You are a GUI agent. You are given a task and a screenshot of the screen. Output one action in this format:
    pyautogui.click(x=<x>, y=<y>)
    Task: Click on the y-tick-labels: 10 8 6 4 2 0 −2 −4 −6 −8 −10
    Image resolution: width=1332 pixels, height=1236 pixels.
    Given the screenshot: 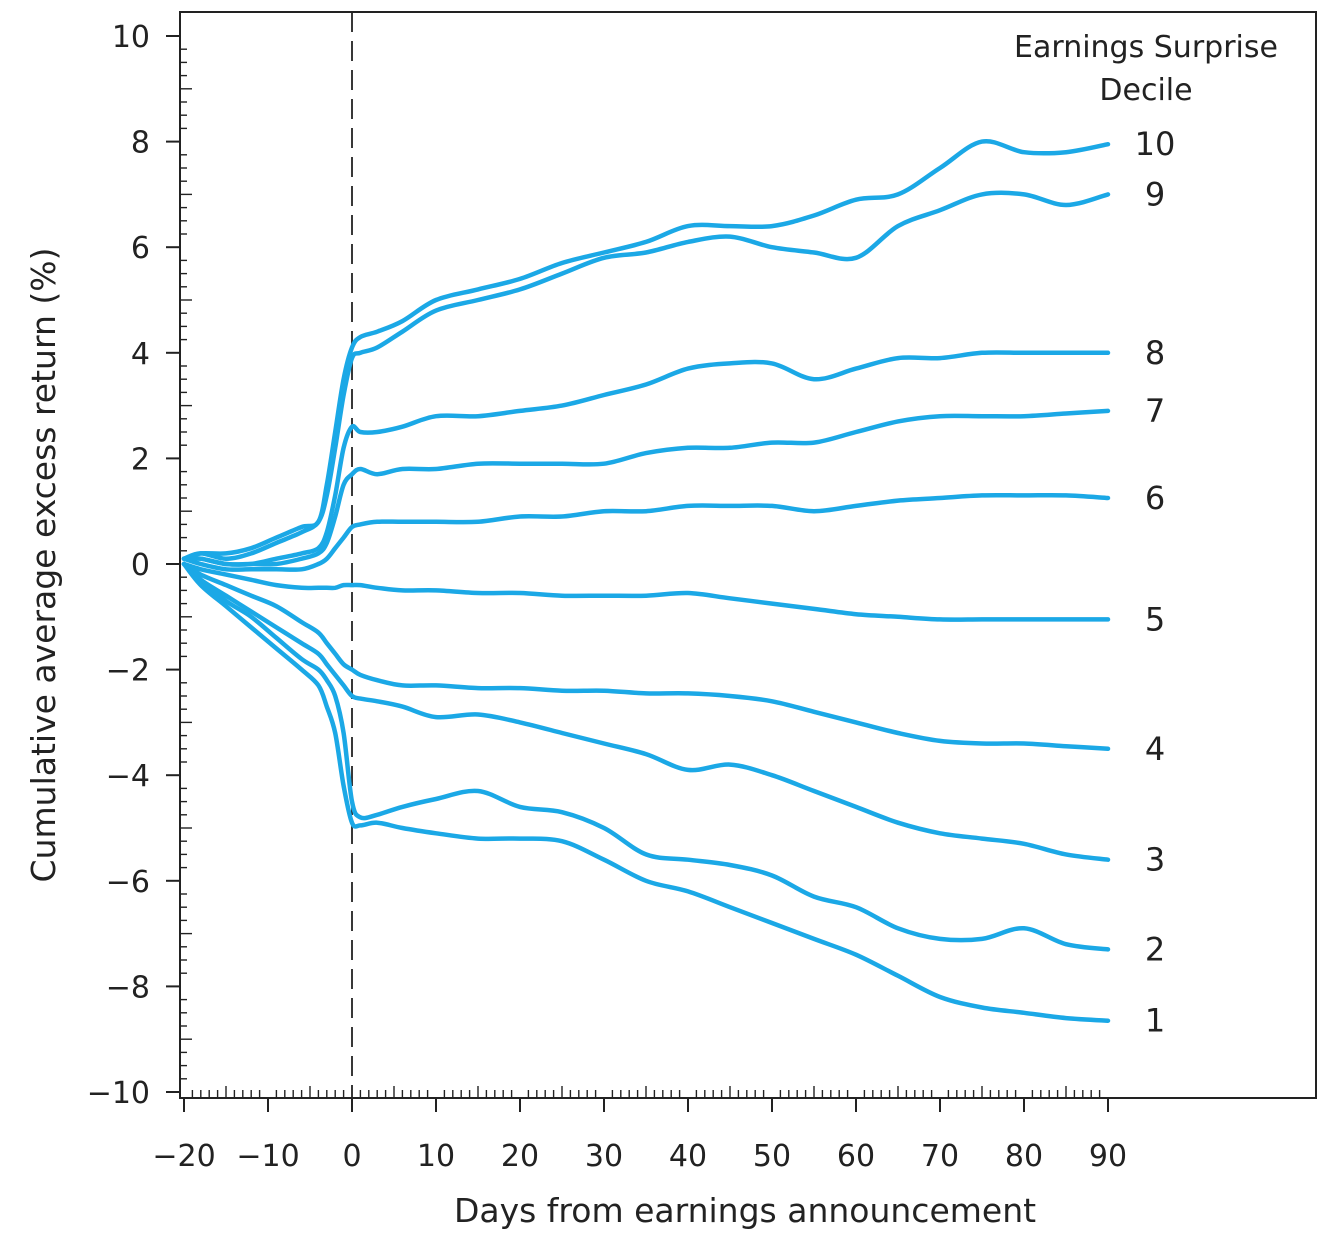 What is the action you would take?
    pyautogui.click(x=118, y=565)
    